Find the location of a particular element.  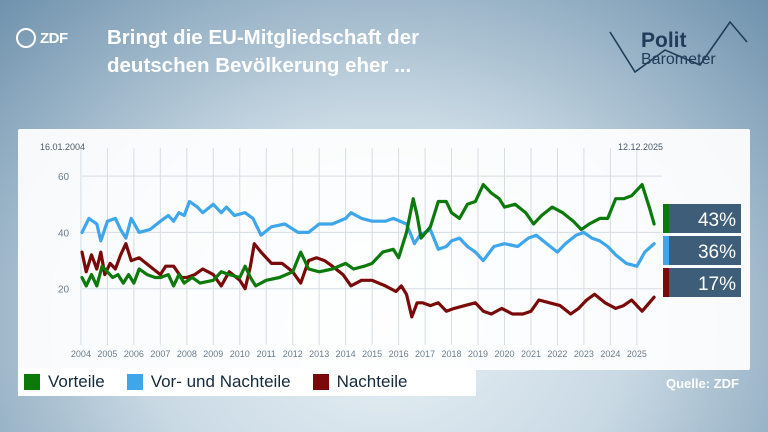

x-tick-label: 2016 is located at coordinates (399, 354).